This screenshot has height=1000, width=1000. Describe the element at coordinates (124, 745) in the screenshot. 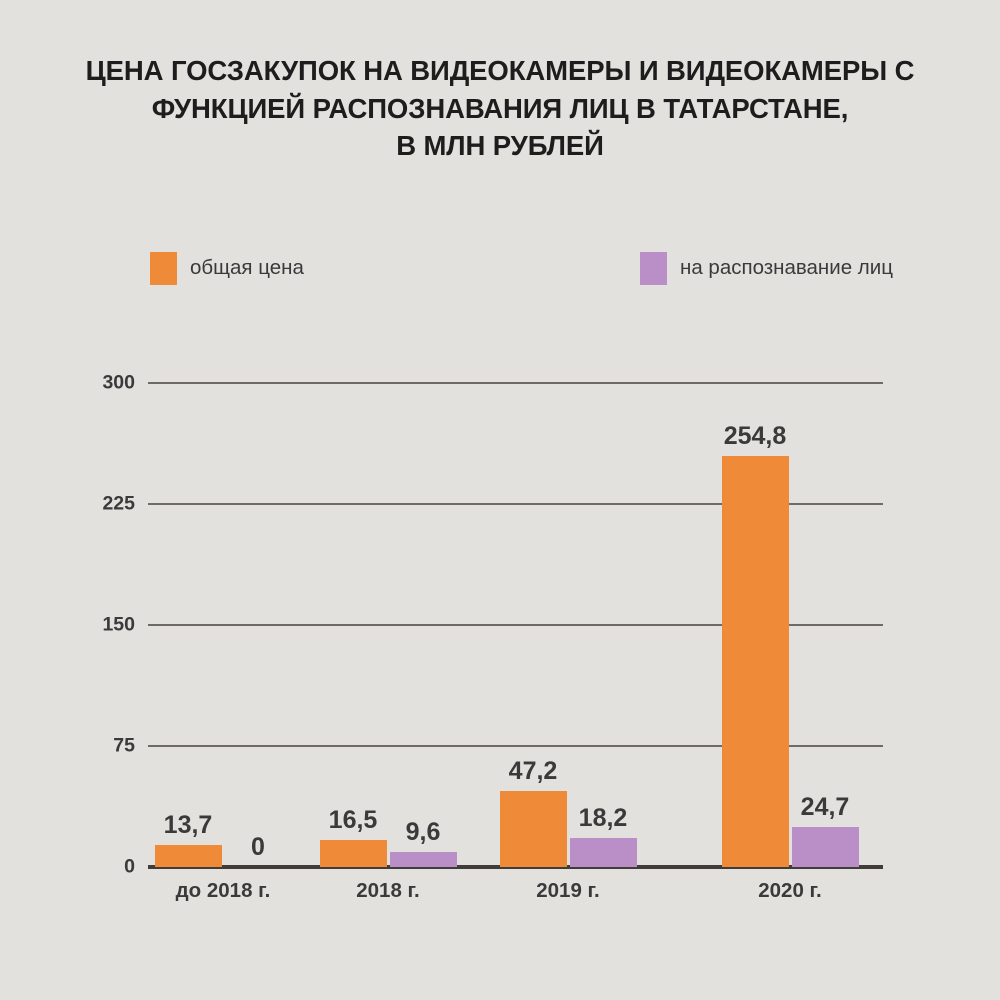

I see `y-axis-tick-label: 75` at that location.